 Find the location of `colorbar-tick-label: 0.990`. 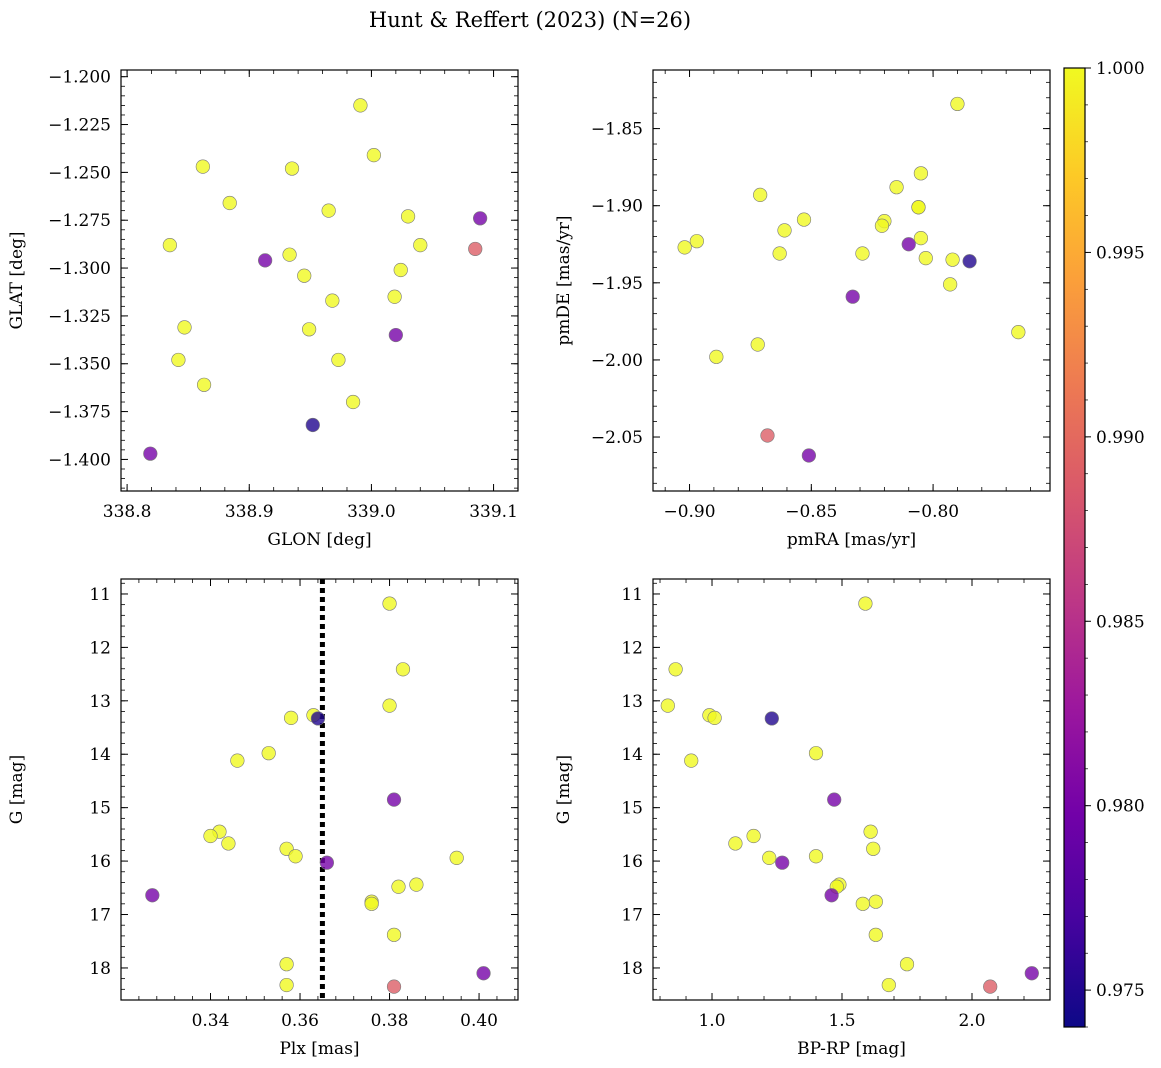

colorbar-tick-label: 0.990 is located at coordinates (1120, 438).